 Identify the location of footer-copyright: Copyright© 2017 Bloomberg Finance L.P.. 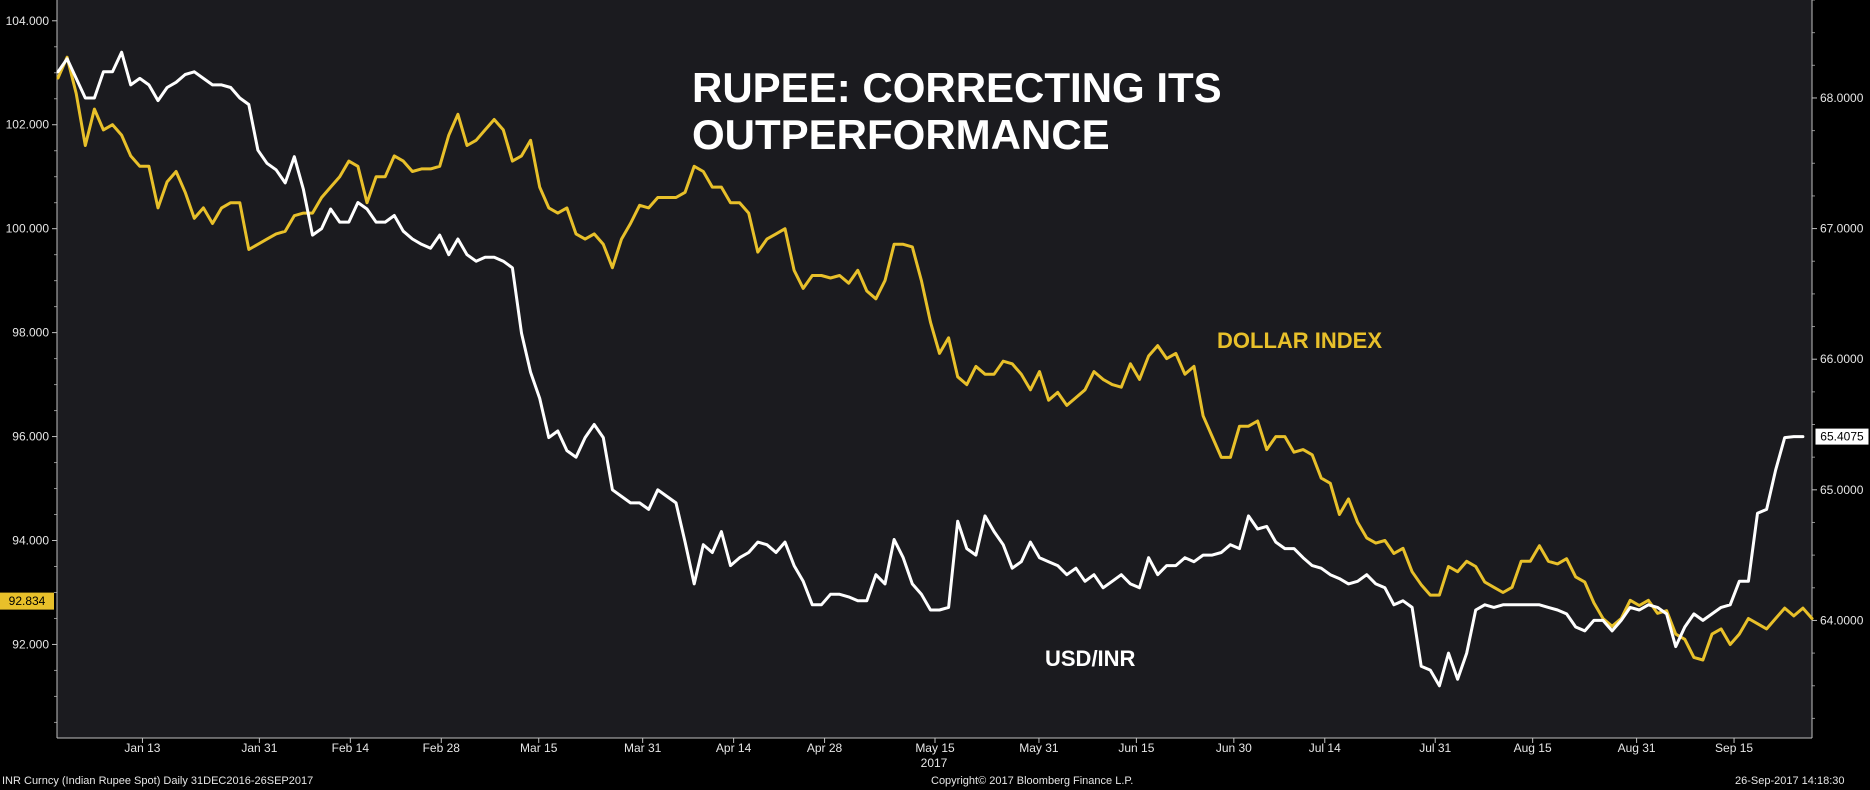
(1032, 781).